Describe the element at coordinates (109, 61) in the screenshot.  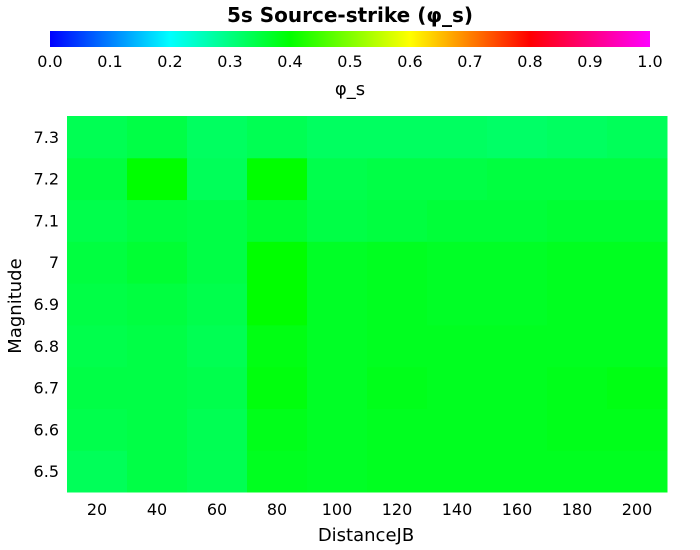
I see `colorbar-tick-label: 0.1` at that location.